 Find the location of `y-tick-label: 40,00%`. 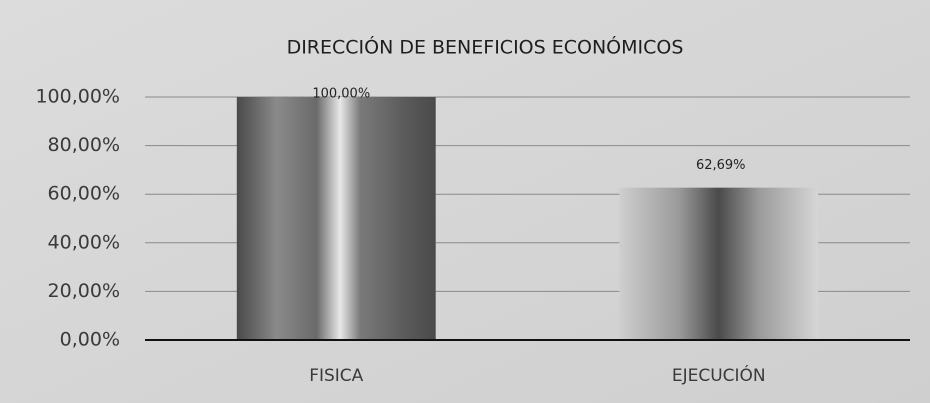

y-tick-label: 40,00% is located at coordinates (84, 242).